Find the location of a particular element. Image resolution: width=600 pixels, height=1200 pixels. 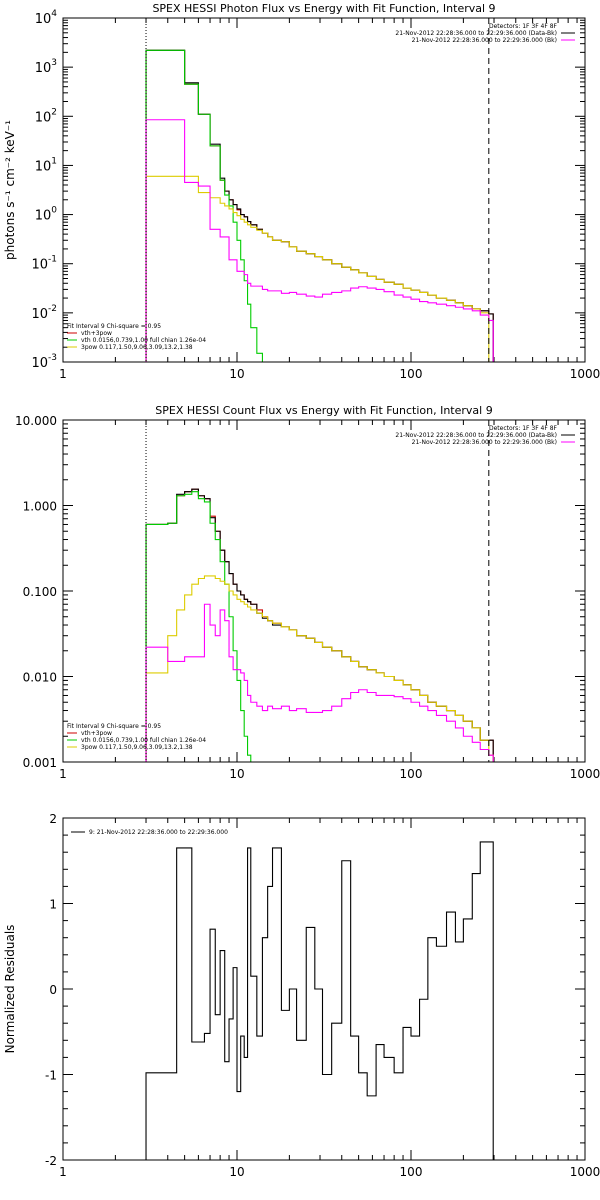

y-axis-label: Normalized Residuals is located at coordinates (10, 989).